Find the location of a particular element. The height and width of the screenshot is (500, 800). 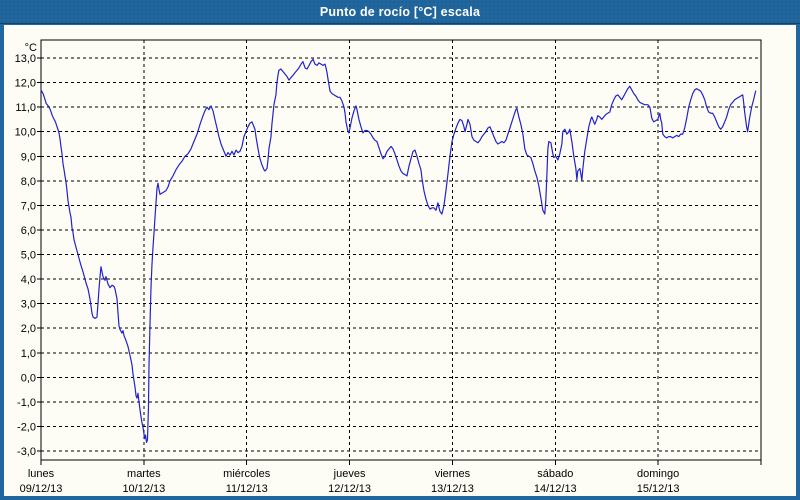

day-date-label: 12/12/13 is located at coordinates (349, 489).